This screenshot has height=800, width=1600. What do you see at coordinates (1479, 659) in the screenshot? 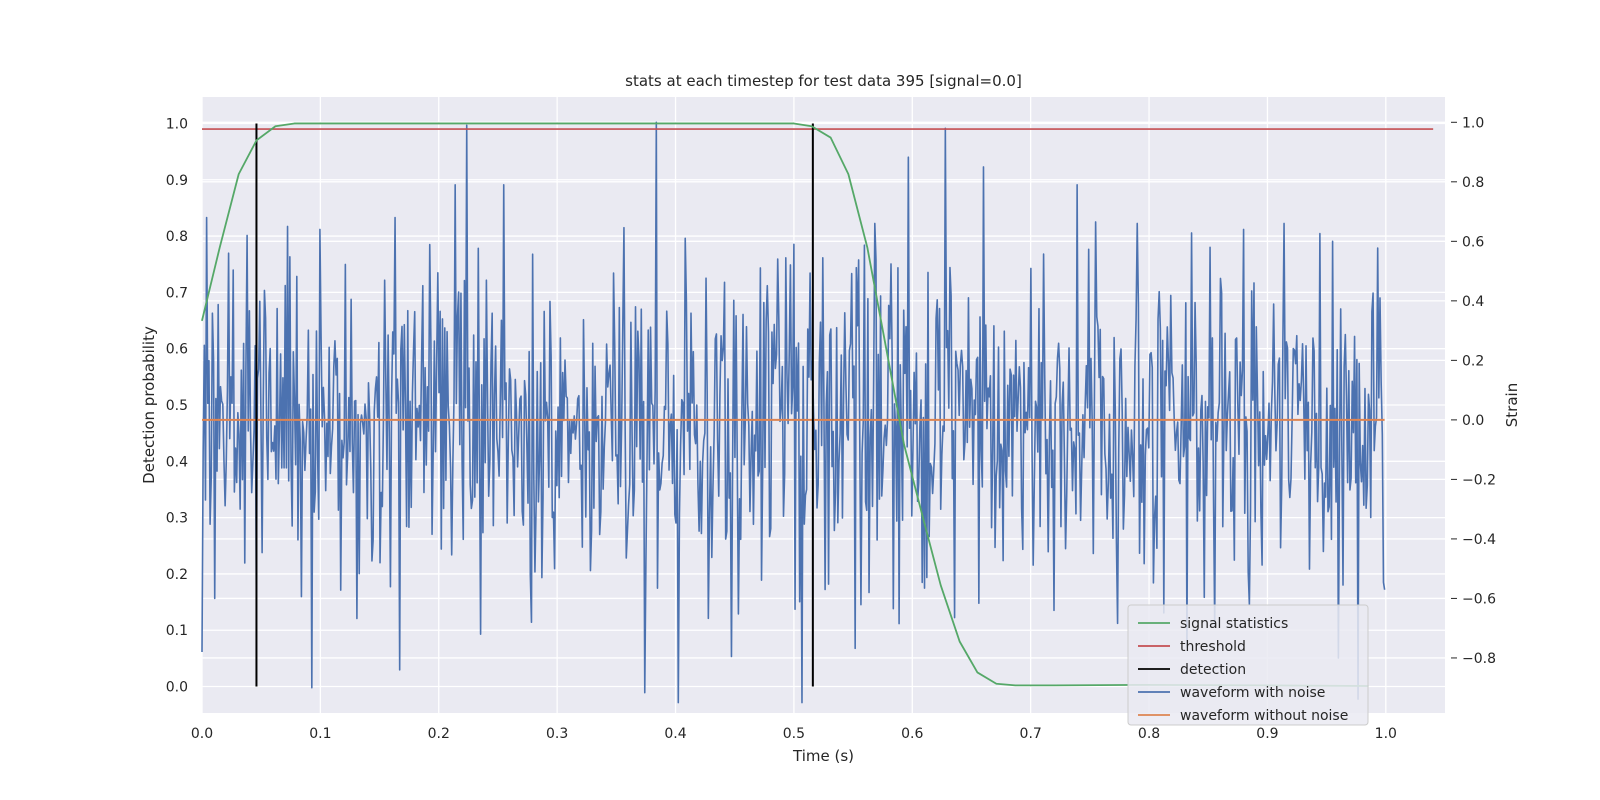
I see `y2-tick-label: −0.8` at bounding box center [1479, 659].